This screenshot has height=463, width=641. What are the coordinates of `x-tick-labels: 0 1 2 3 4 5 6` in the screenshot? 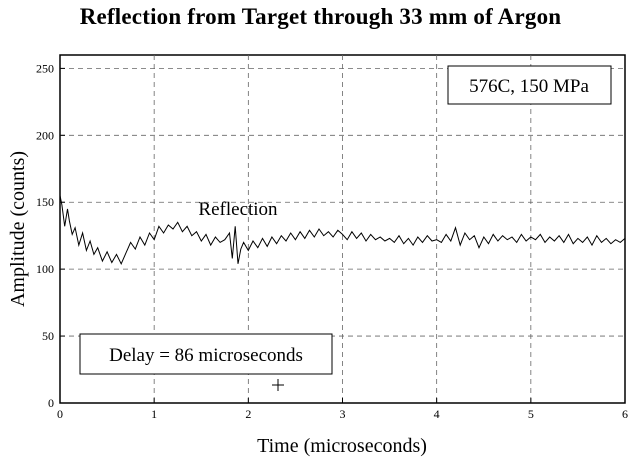 It's located at (342, 414).